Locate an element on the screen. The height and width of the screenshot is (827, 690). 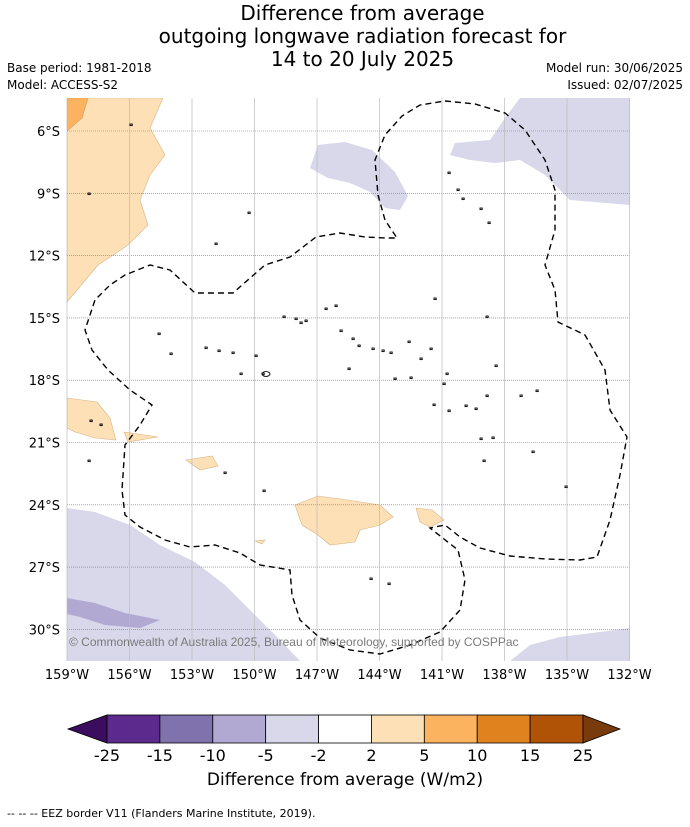
lon-tick-label: 132°W is located at coordinates (629, 675).